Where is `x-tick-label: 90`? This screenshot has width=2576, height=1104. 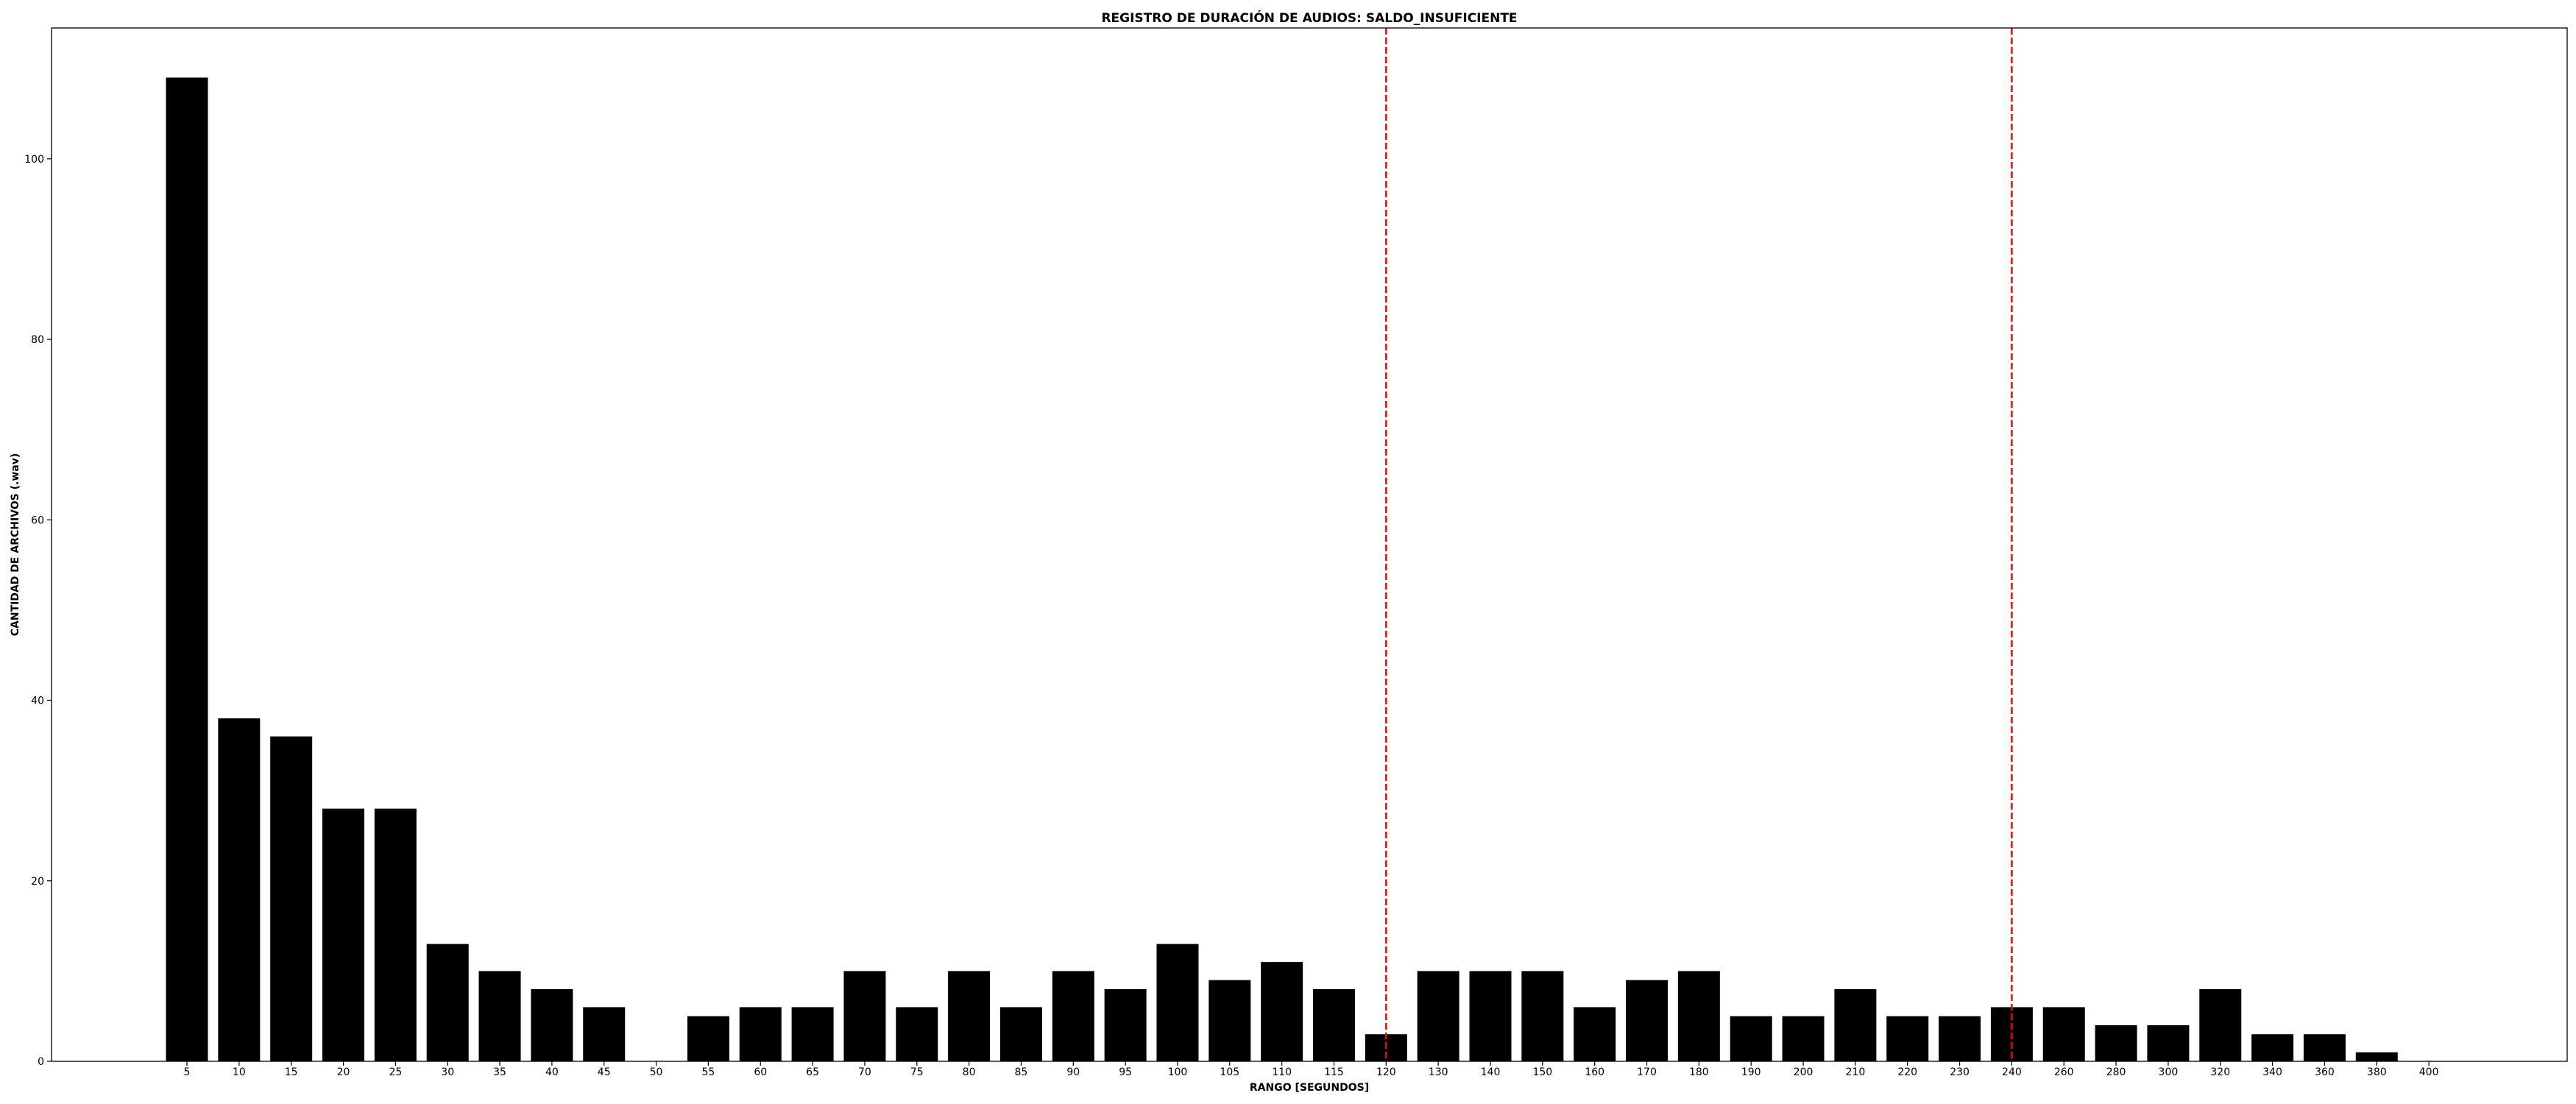
x-tick-label: 90 is located at coordinates (1073, 1072).